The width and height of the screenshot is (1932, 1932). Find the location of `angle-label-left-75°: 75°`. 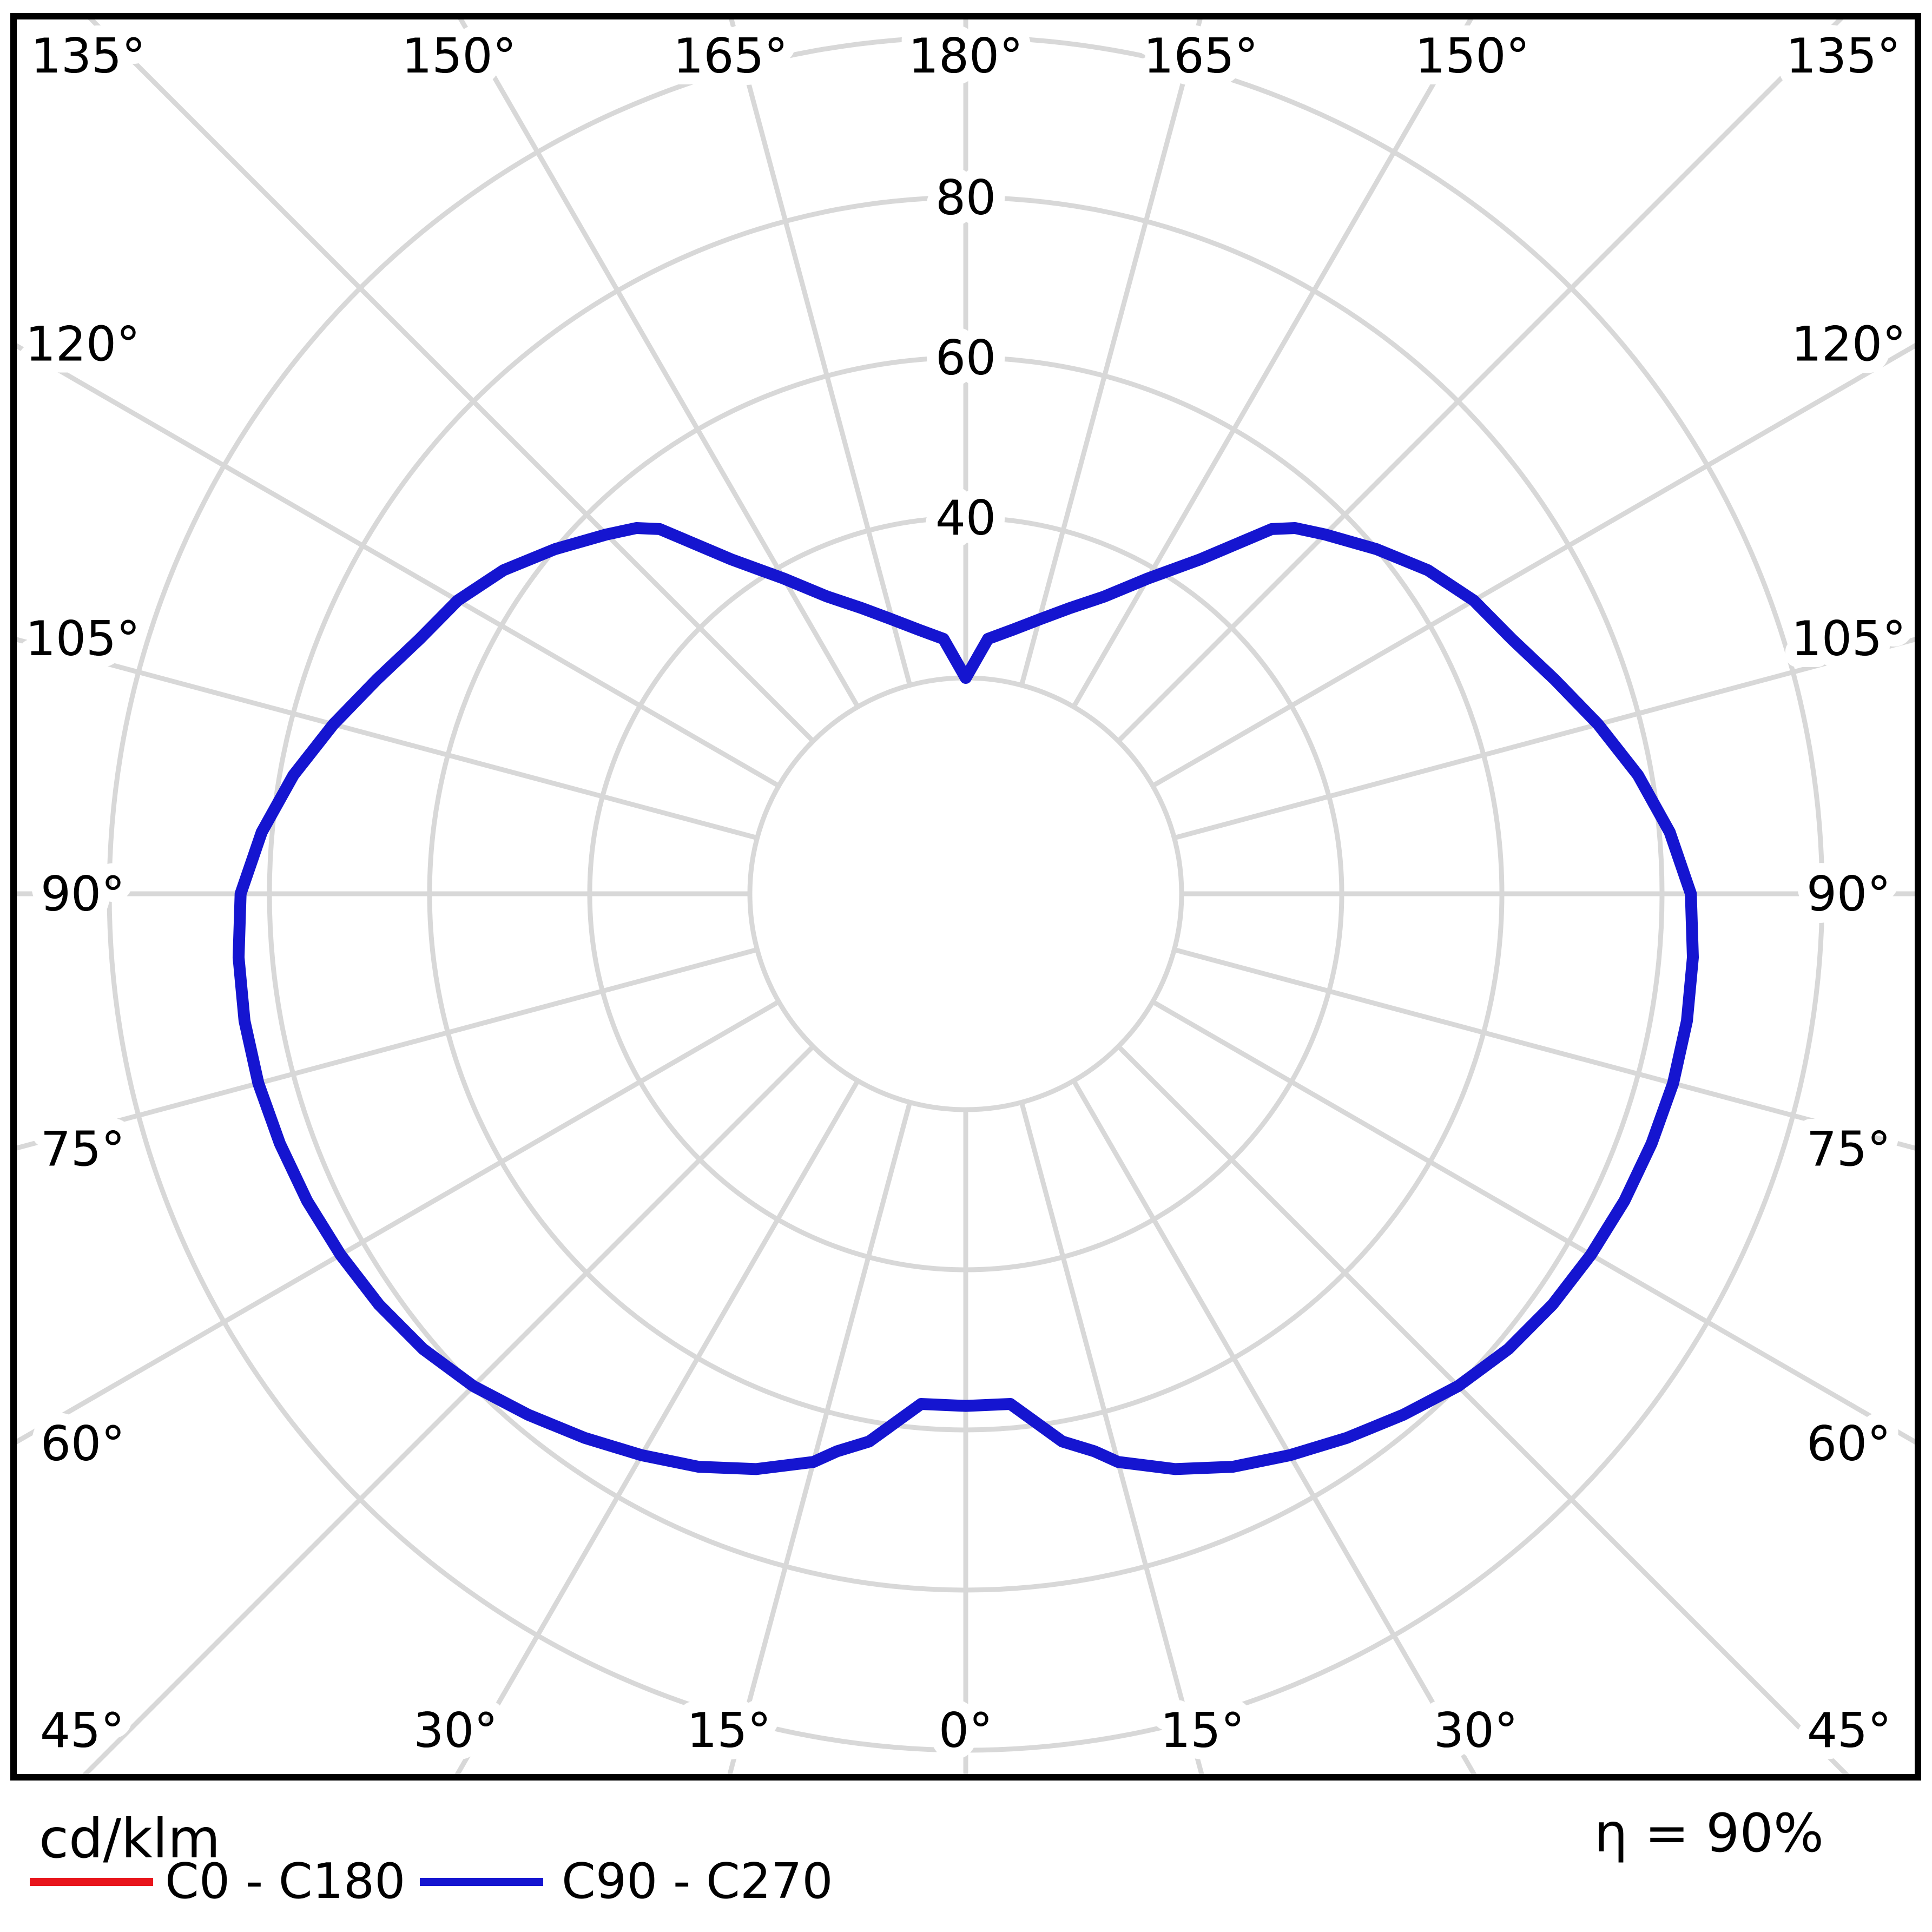

angle-label-left-75°: 75° is located at coordinates (83, 1149).